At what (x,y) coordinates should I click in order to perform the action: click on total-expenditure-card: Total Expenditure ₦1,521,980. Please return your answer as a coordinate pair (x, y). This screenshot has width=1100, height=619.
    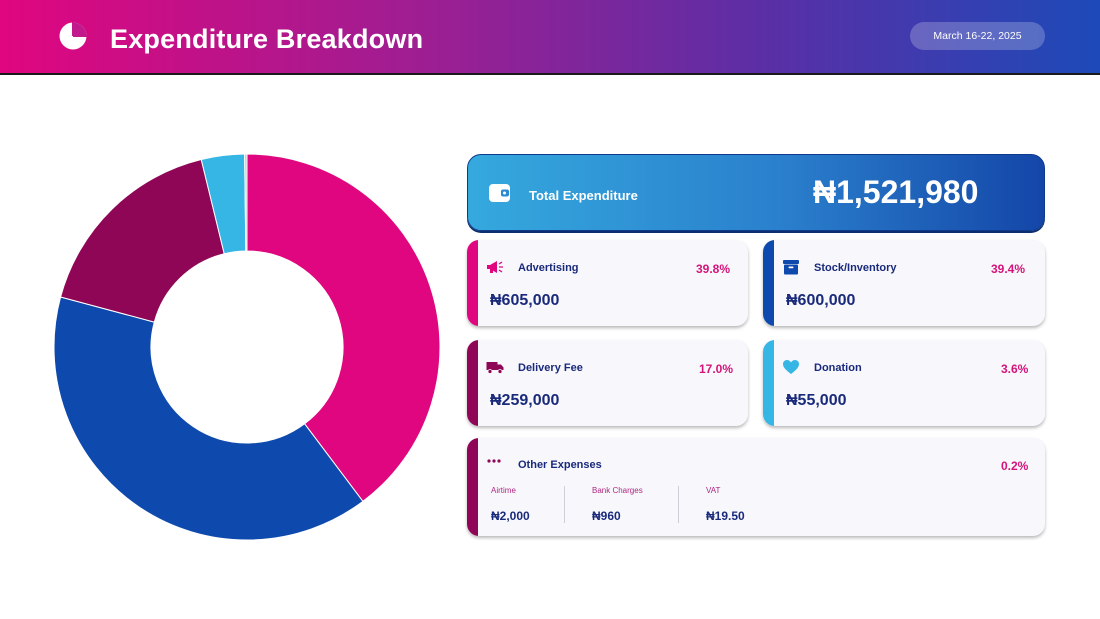
    Looking at the image, I should click on (756, 192).